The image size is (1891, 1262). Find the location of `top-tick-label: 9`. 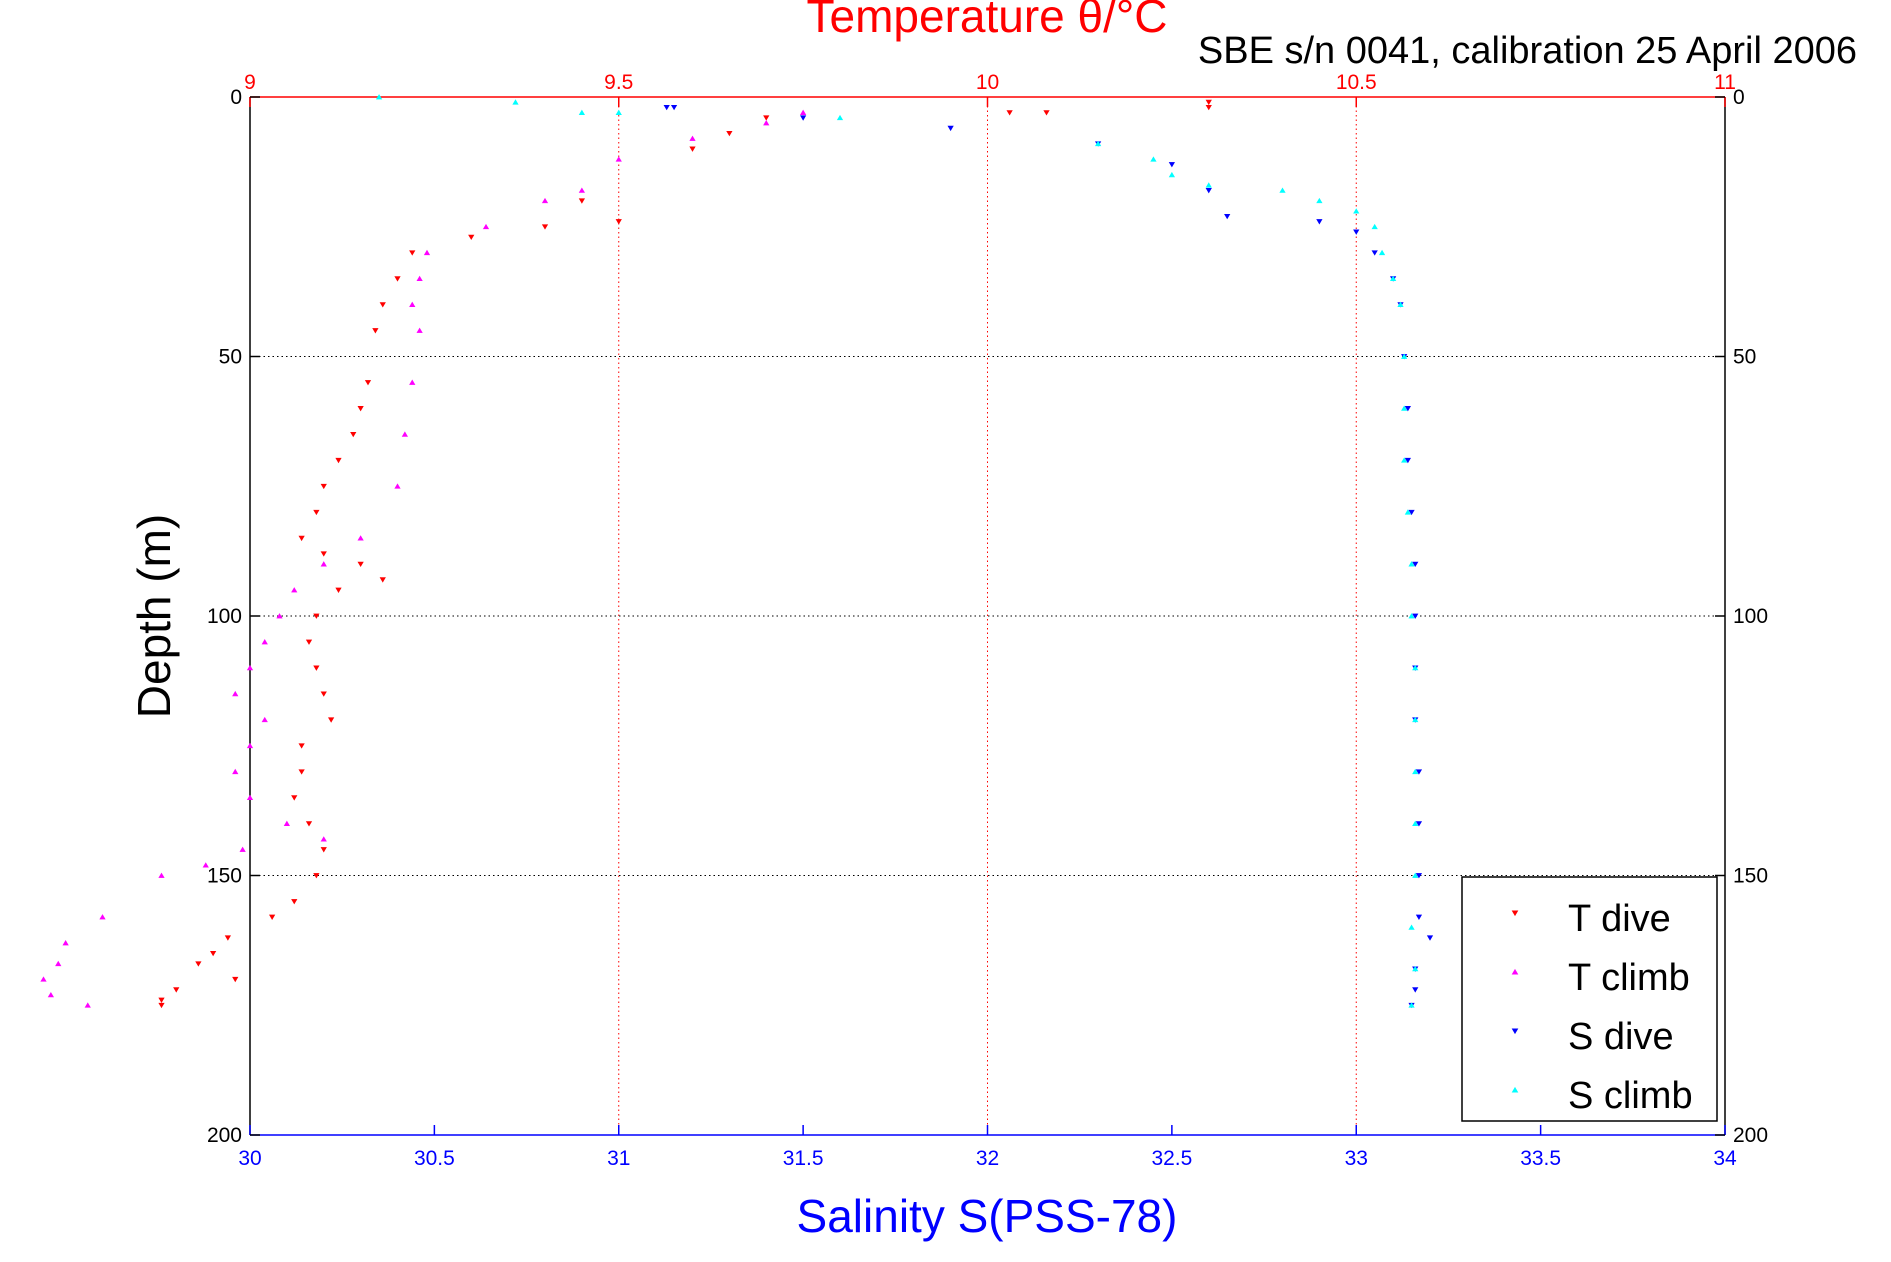

top-tick-label: 9 is located at coordinates (250, 82).